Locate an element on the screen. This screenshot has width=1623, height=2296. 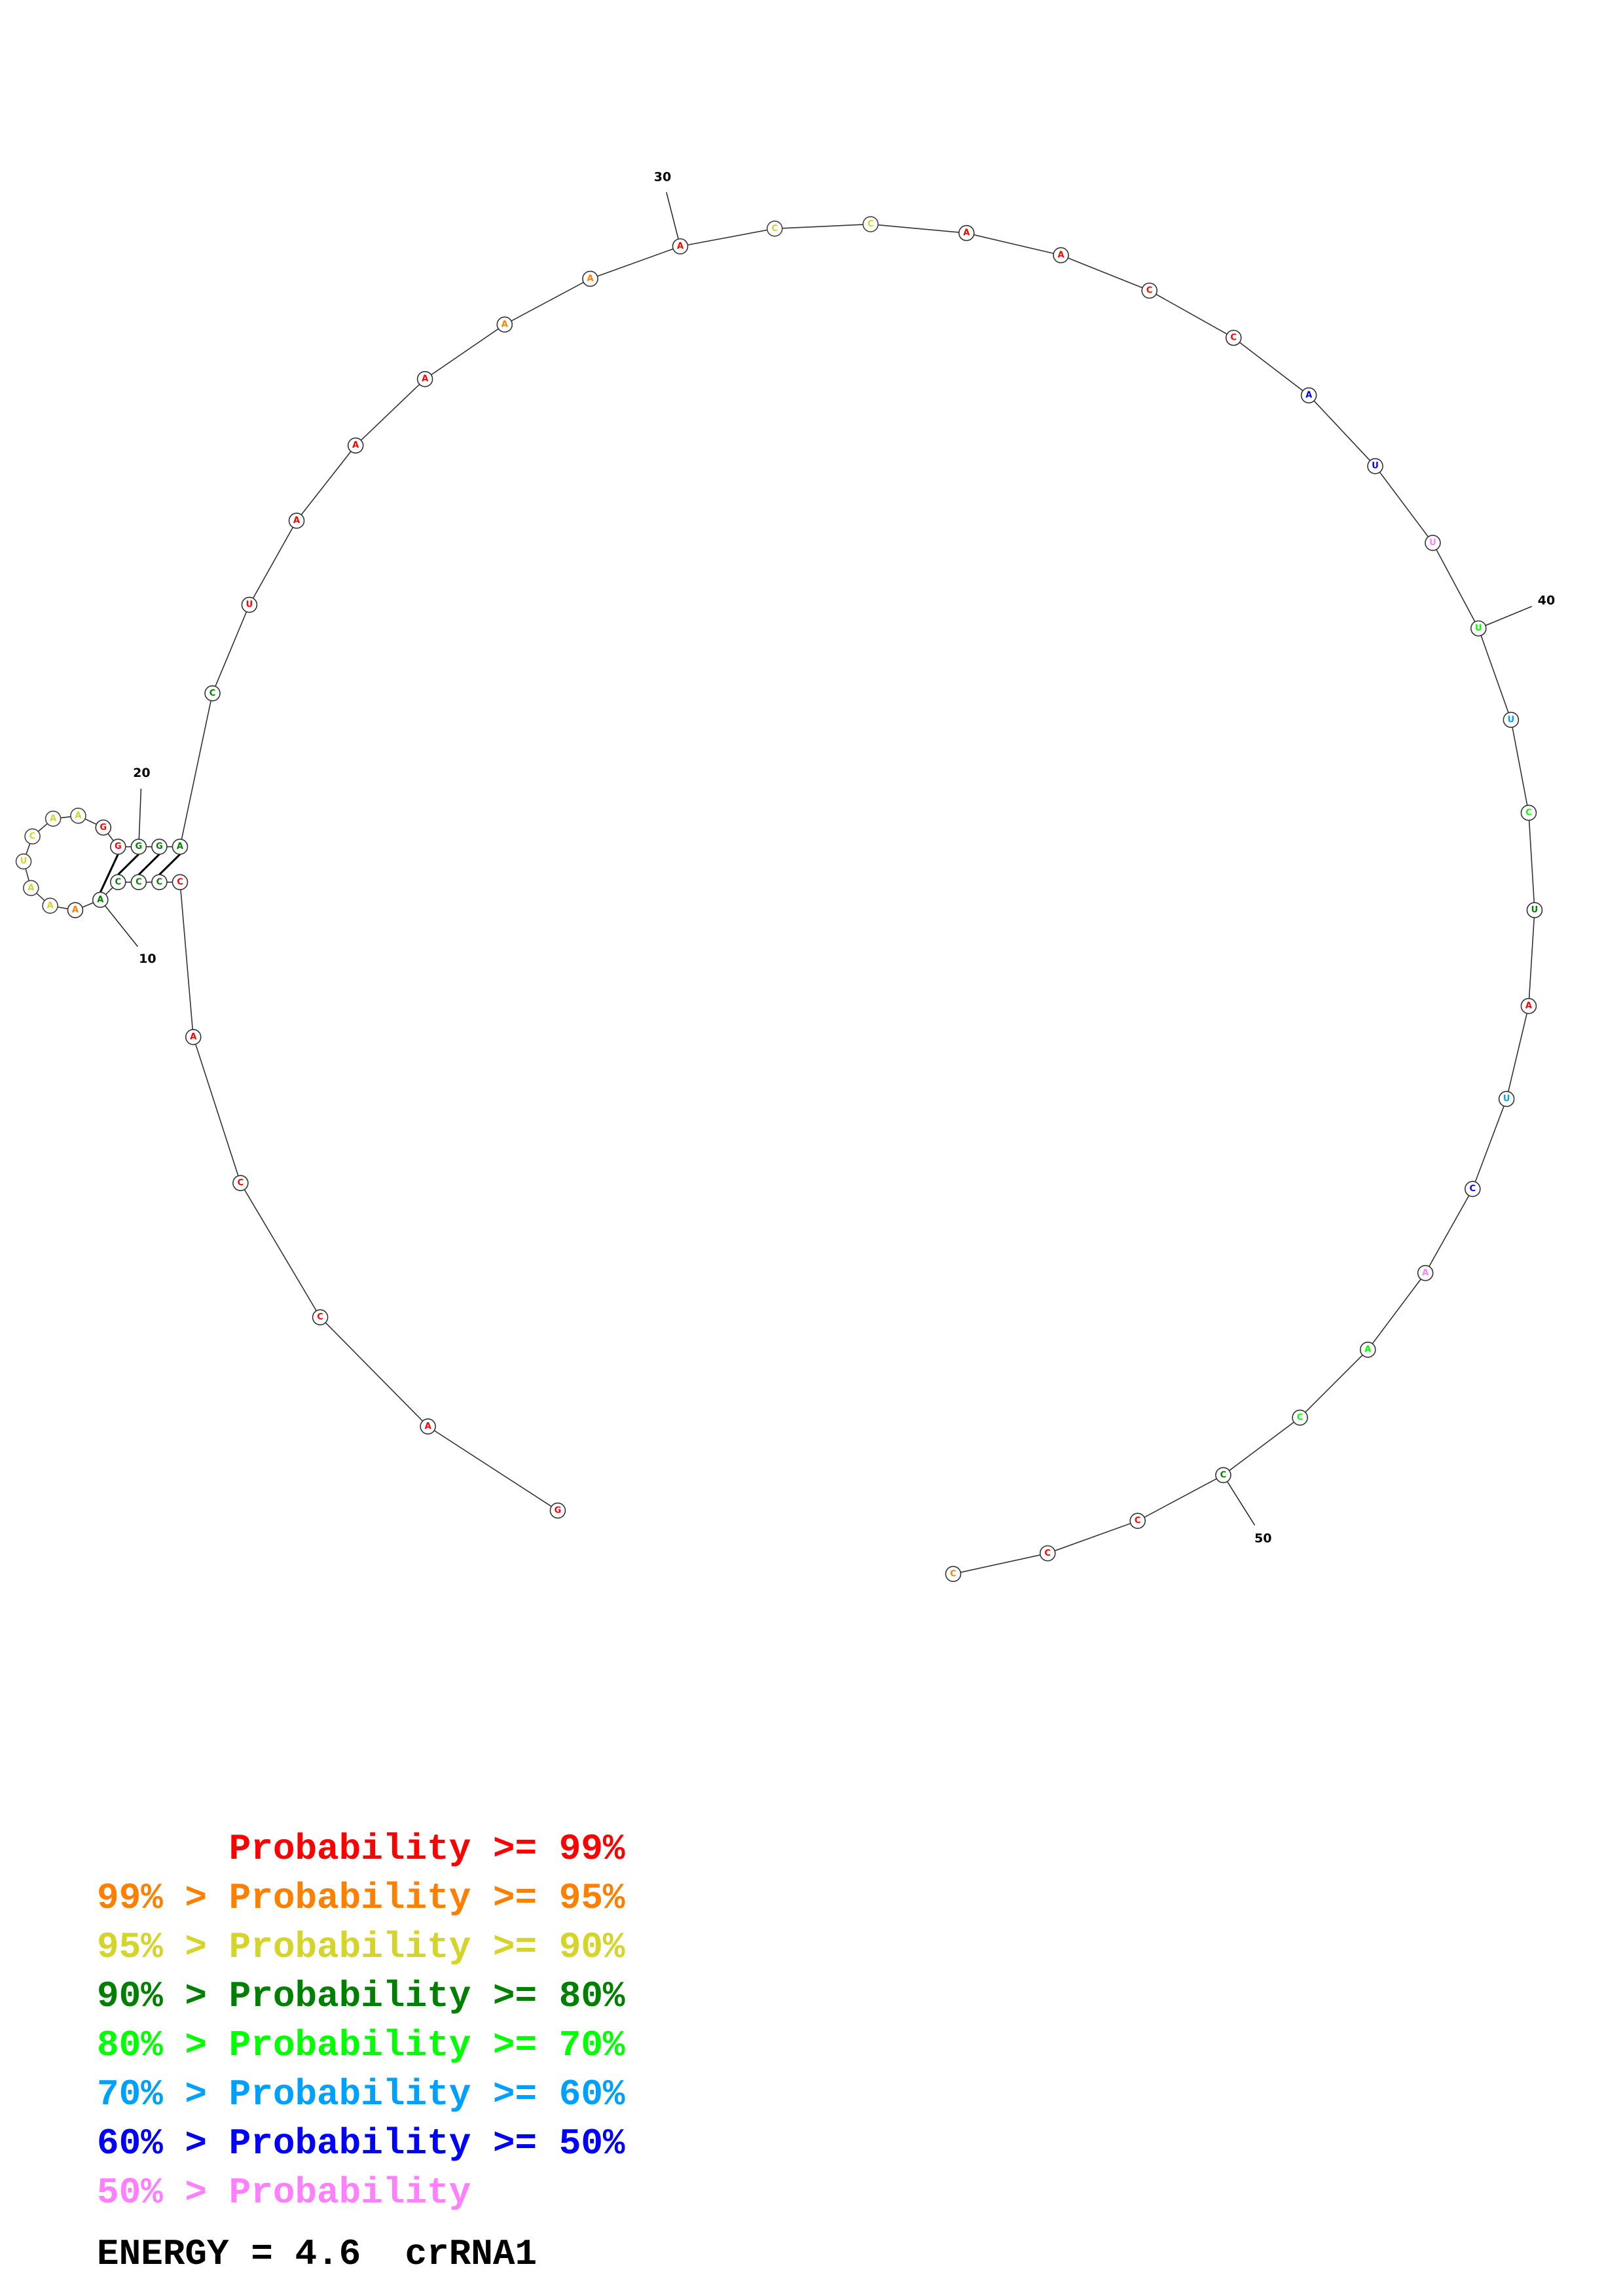
index-label: 50 is located at coordinates (1262, 1539).